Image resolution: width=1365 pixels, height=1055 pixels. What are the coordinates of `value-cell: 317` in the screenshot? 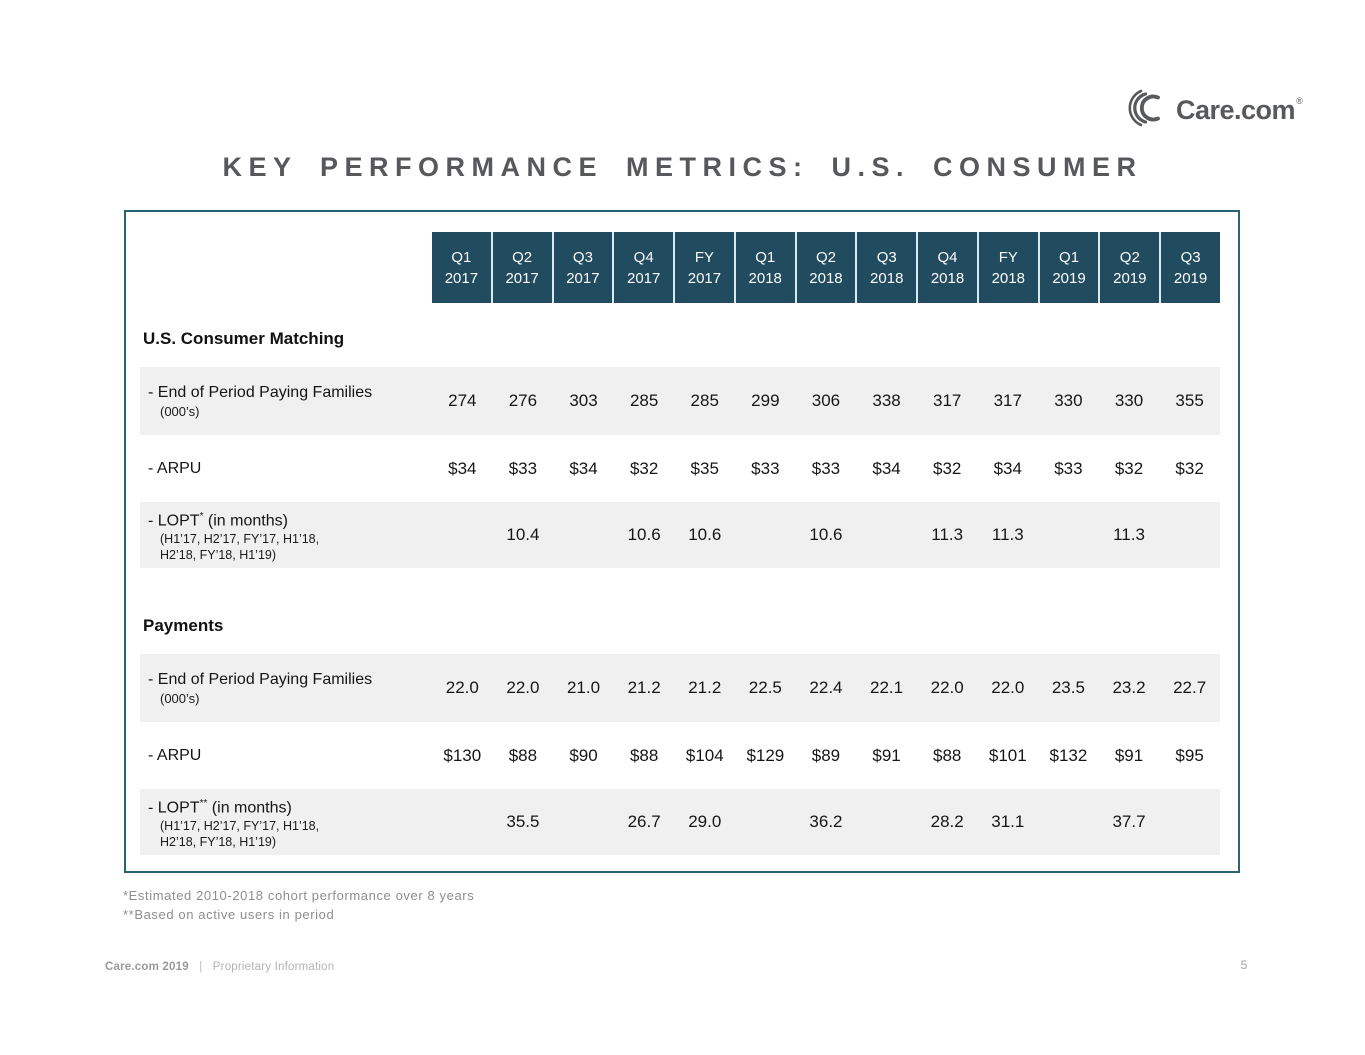 It's located at (947, 400).